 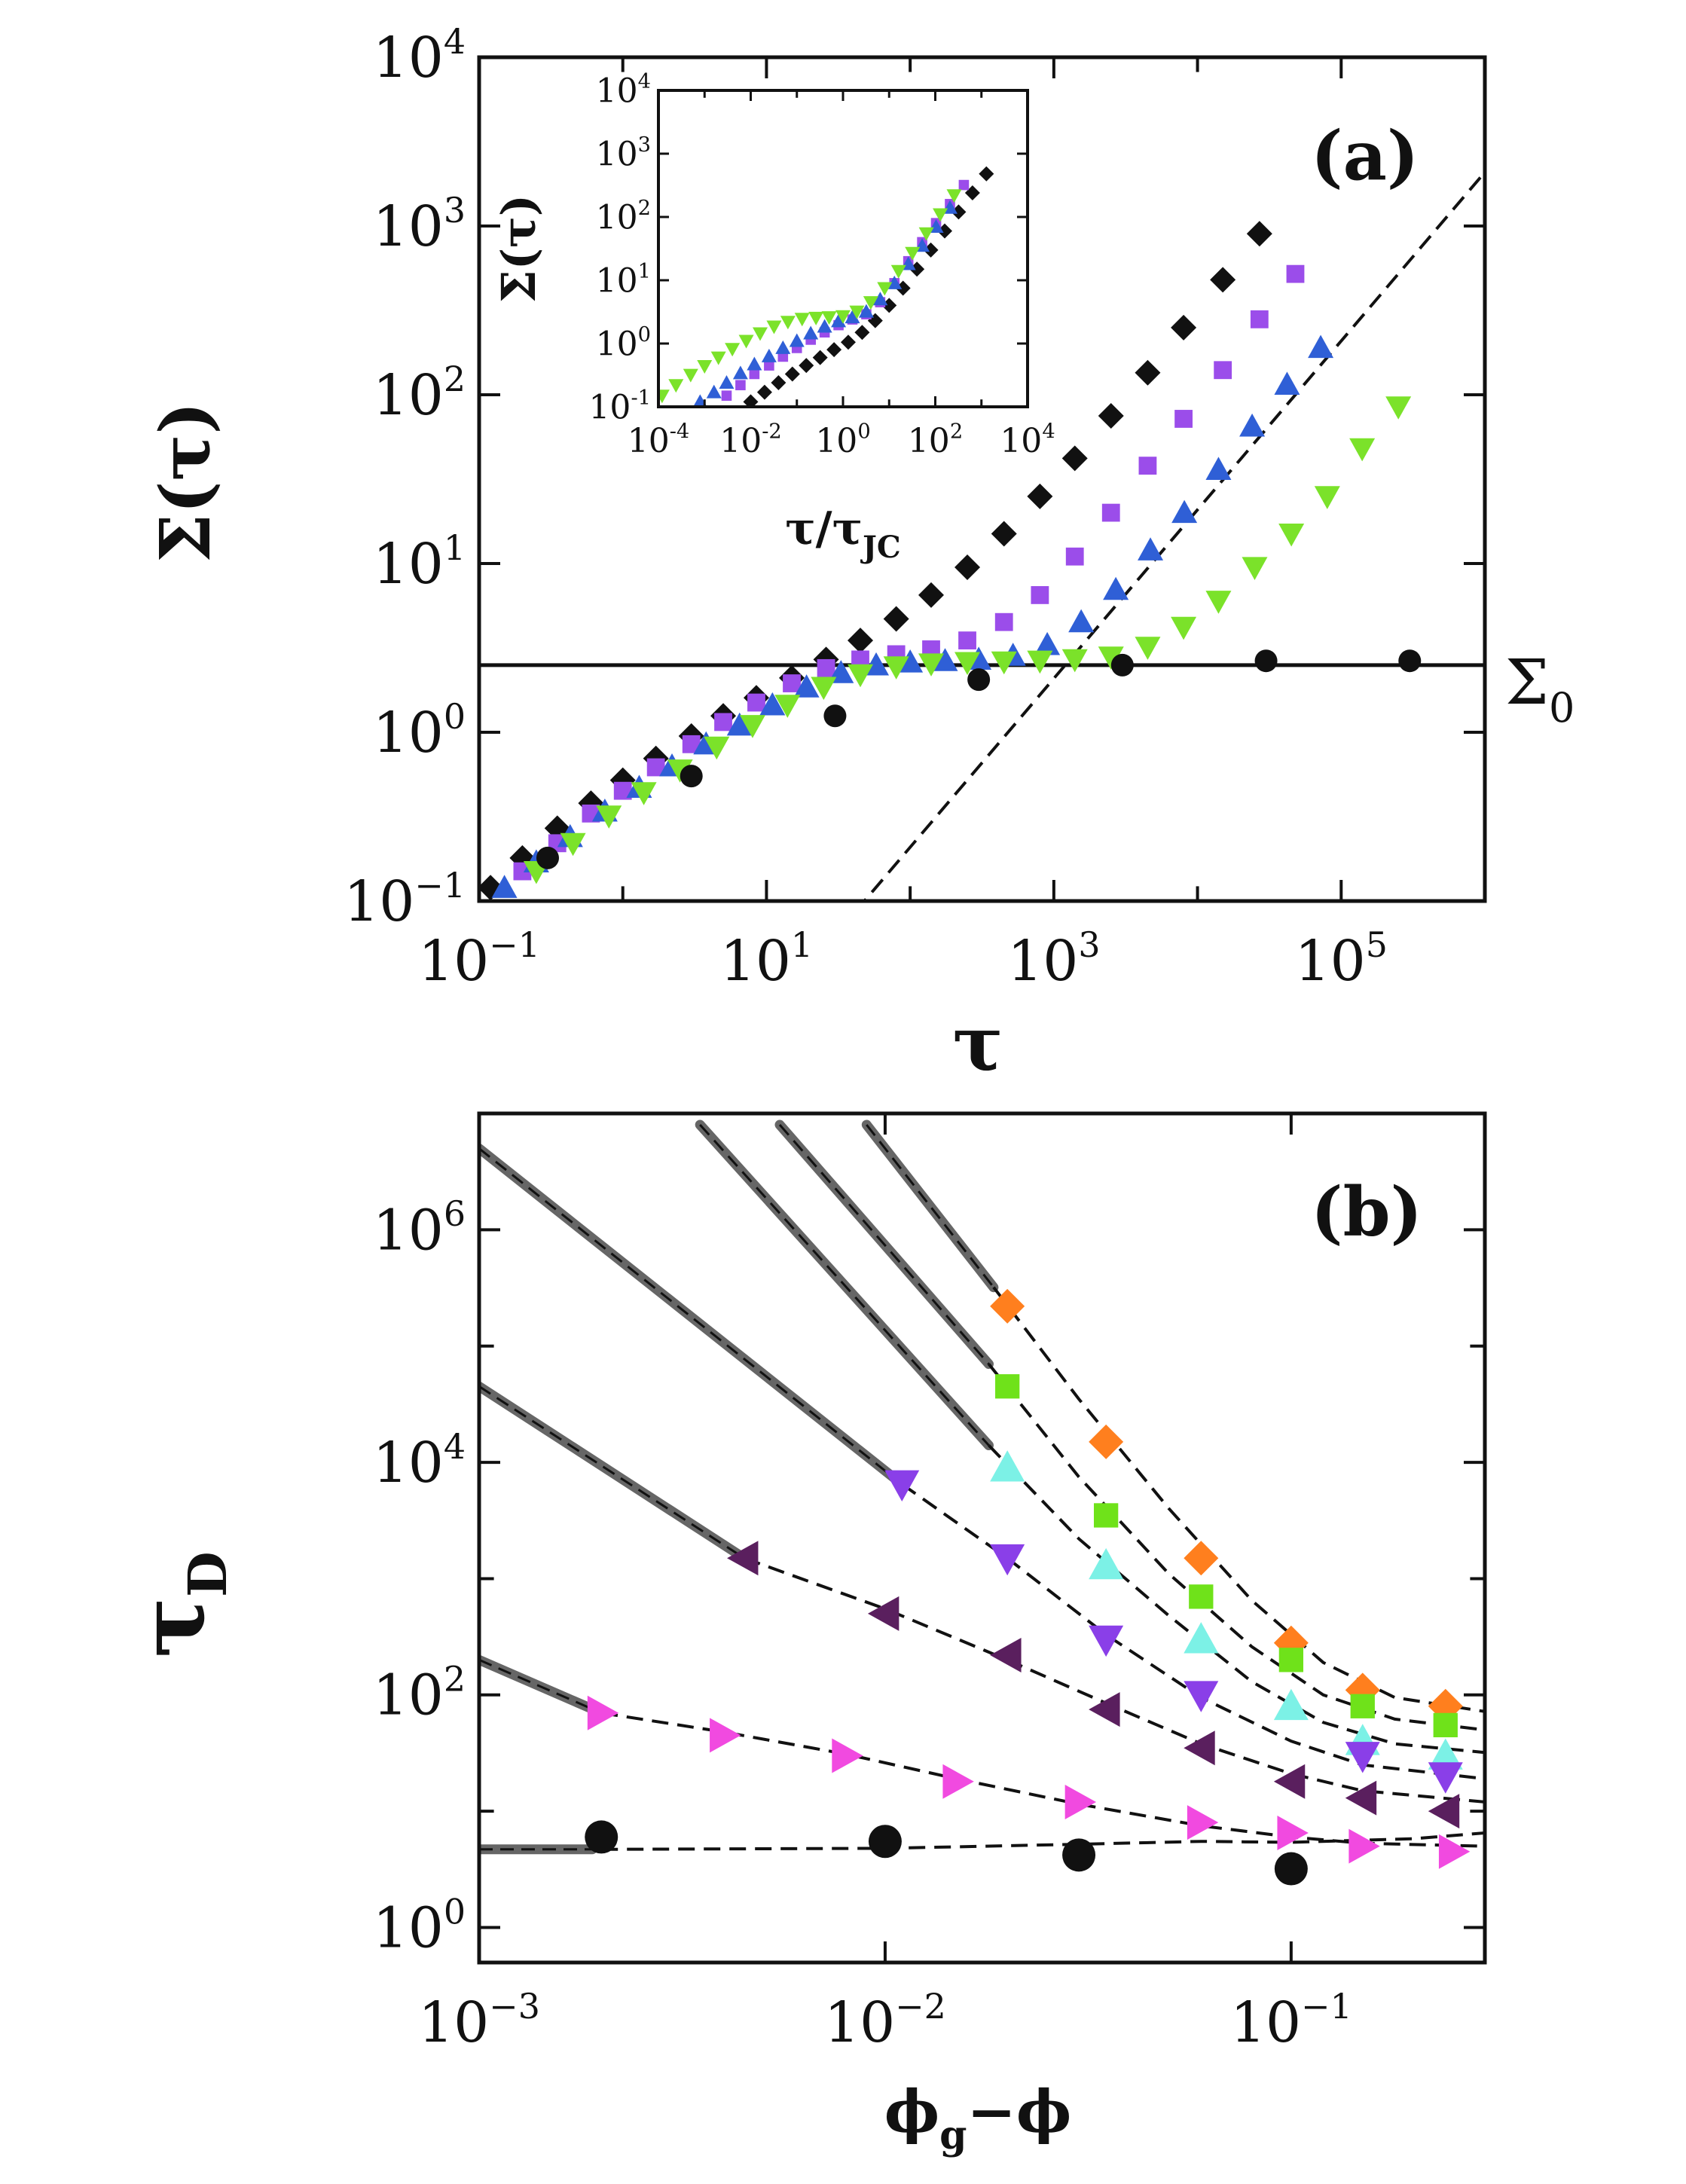 What do you see at coordinates (844, 1284) in the screenshot?
I see `asymptote-dash-triangle-up` at bounding box center [844, 1284].